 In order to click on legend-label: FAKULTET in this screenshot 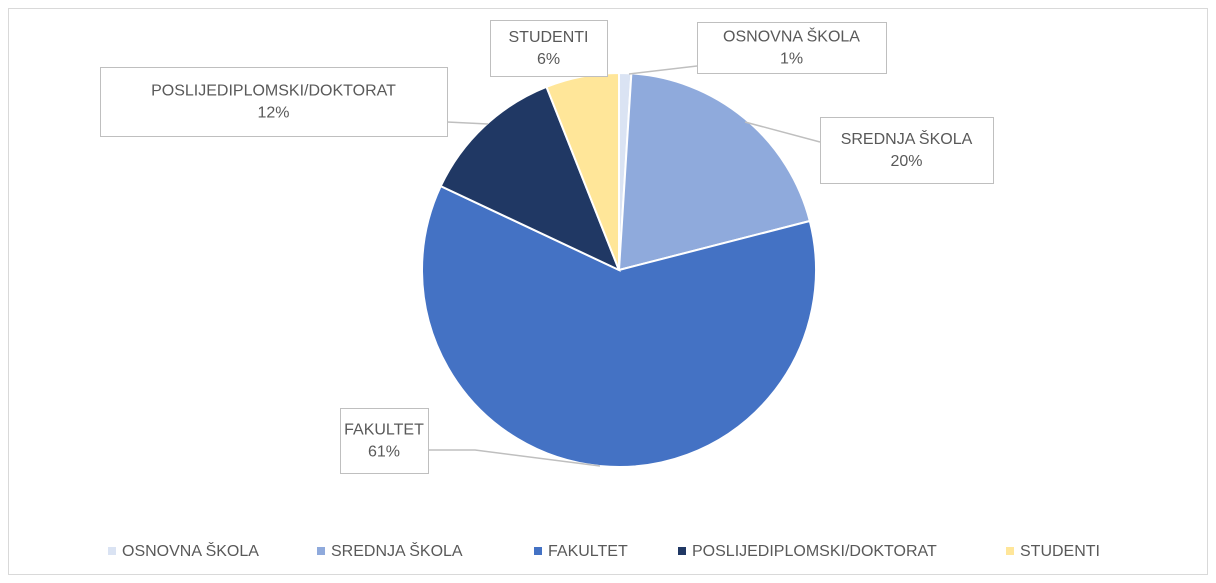, I will do `click(588, 551)`.